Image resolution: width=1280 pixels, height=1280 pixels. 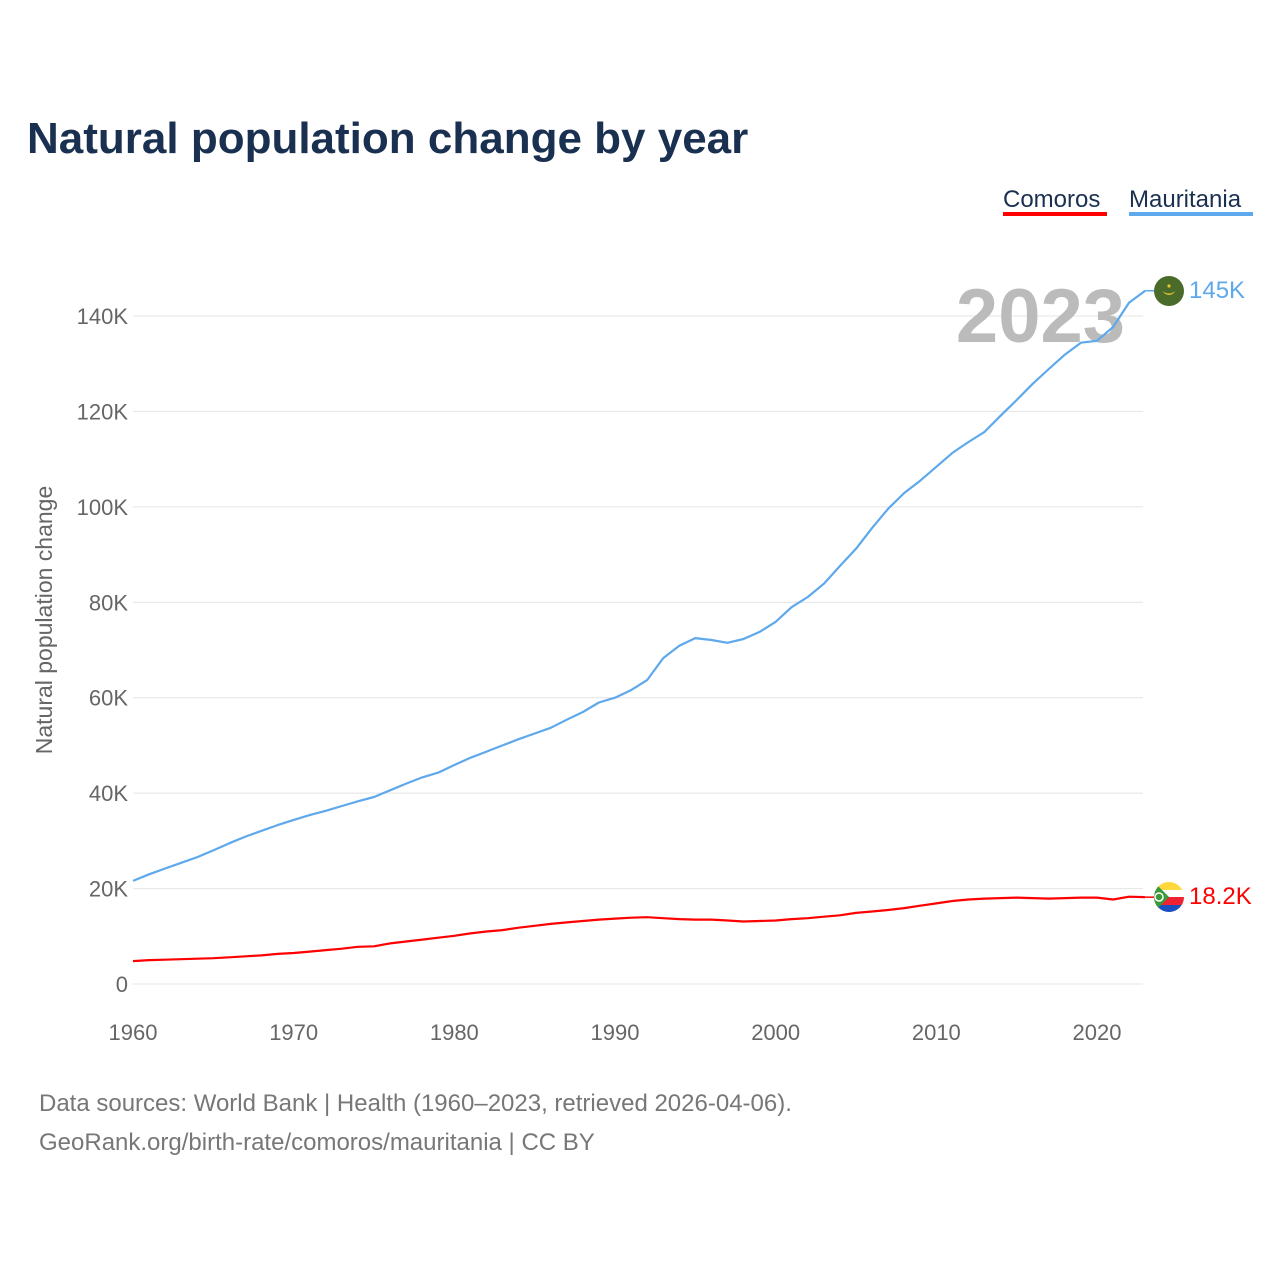 I want to click on x-tick-label: 1990, so click(x=615, y=1032).